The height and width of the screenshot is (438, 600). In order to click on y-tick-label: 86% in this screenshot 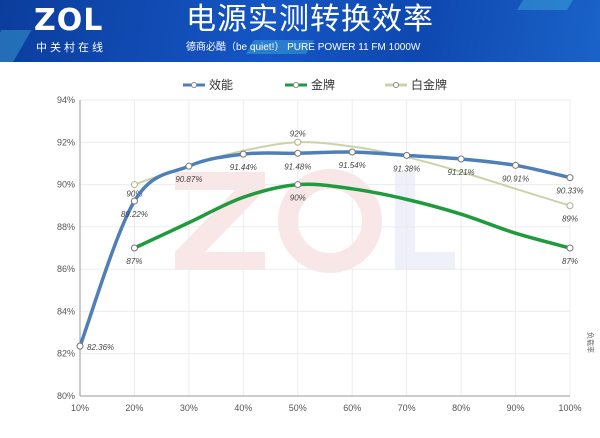, I will do `click(66, 269)`.